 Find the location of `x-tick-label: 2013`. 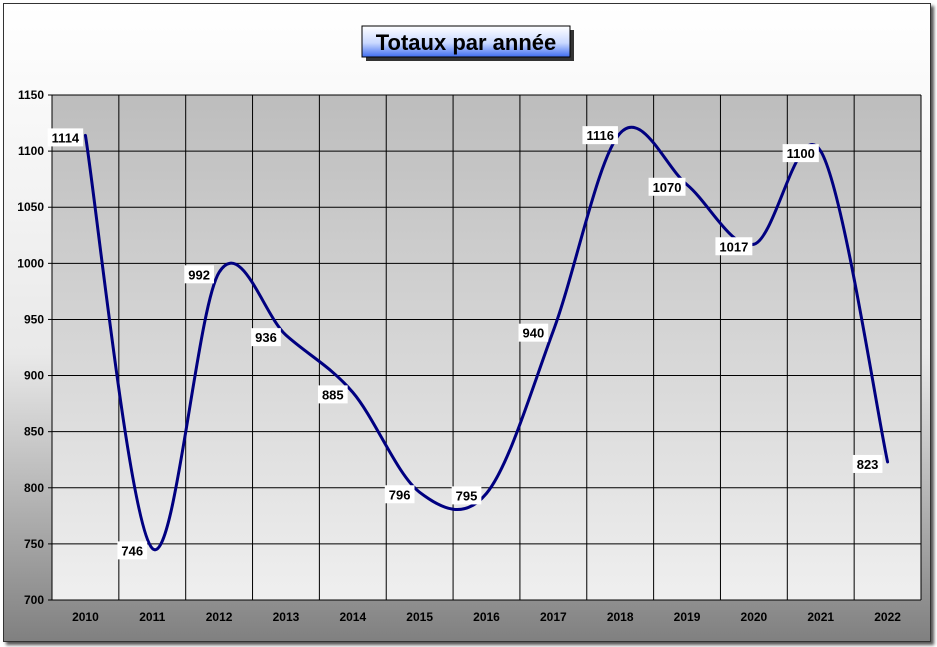

x-tick-label: 2013 is located at coordinates (286, 617).